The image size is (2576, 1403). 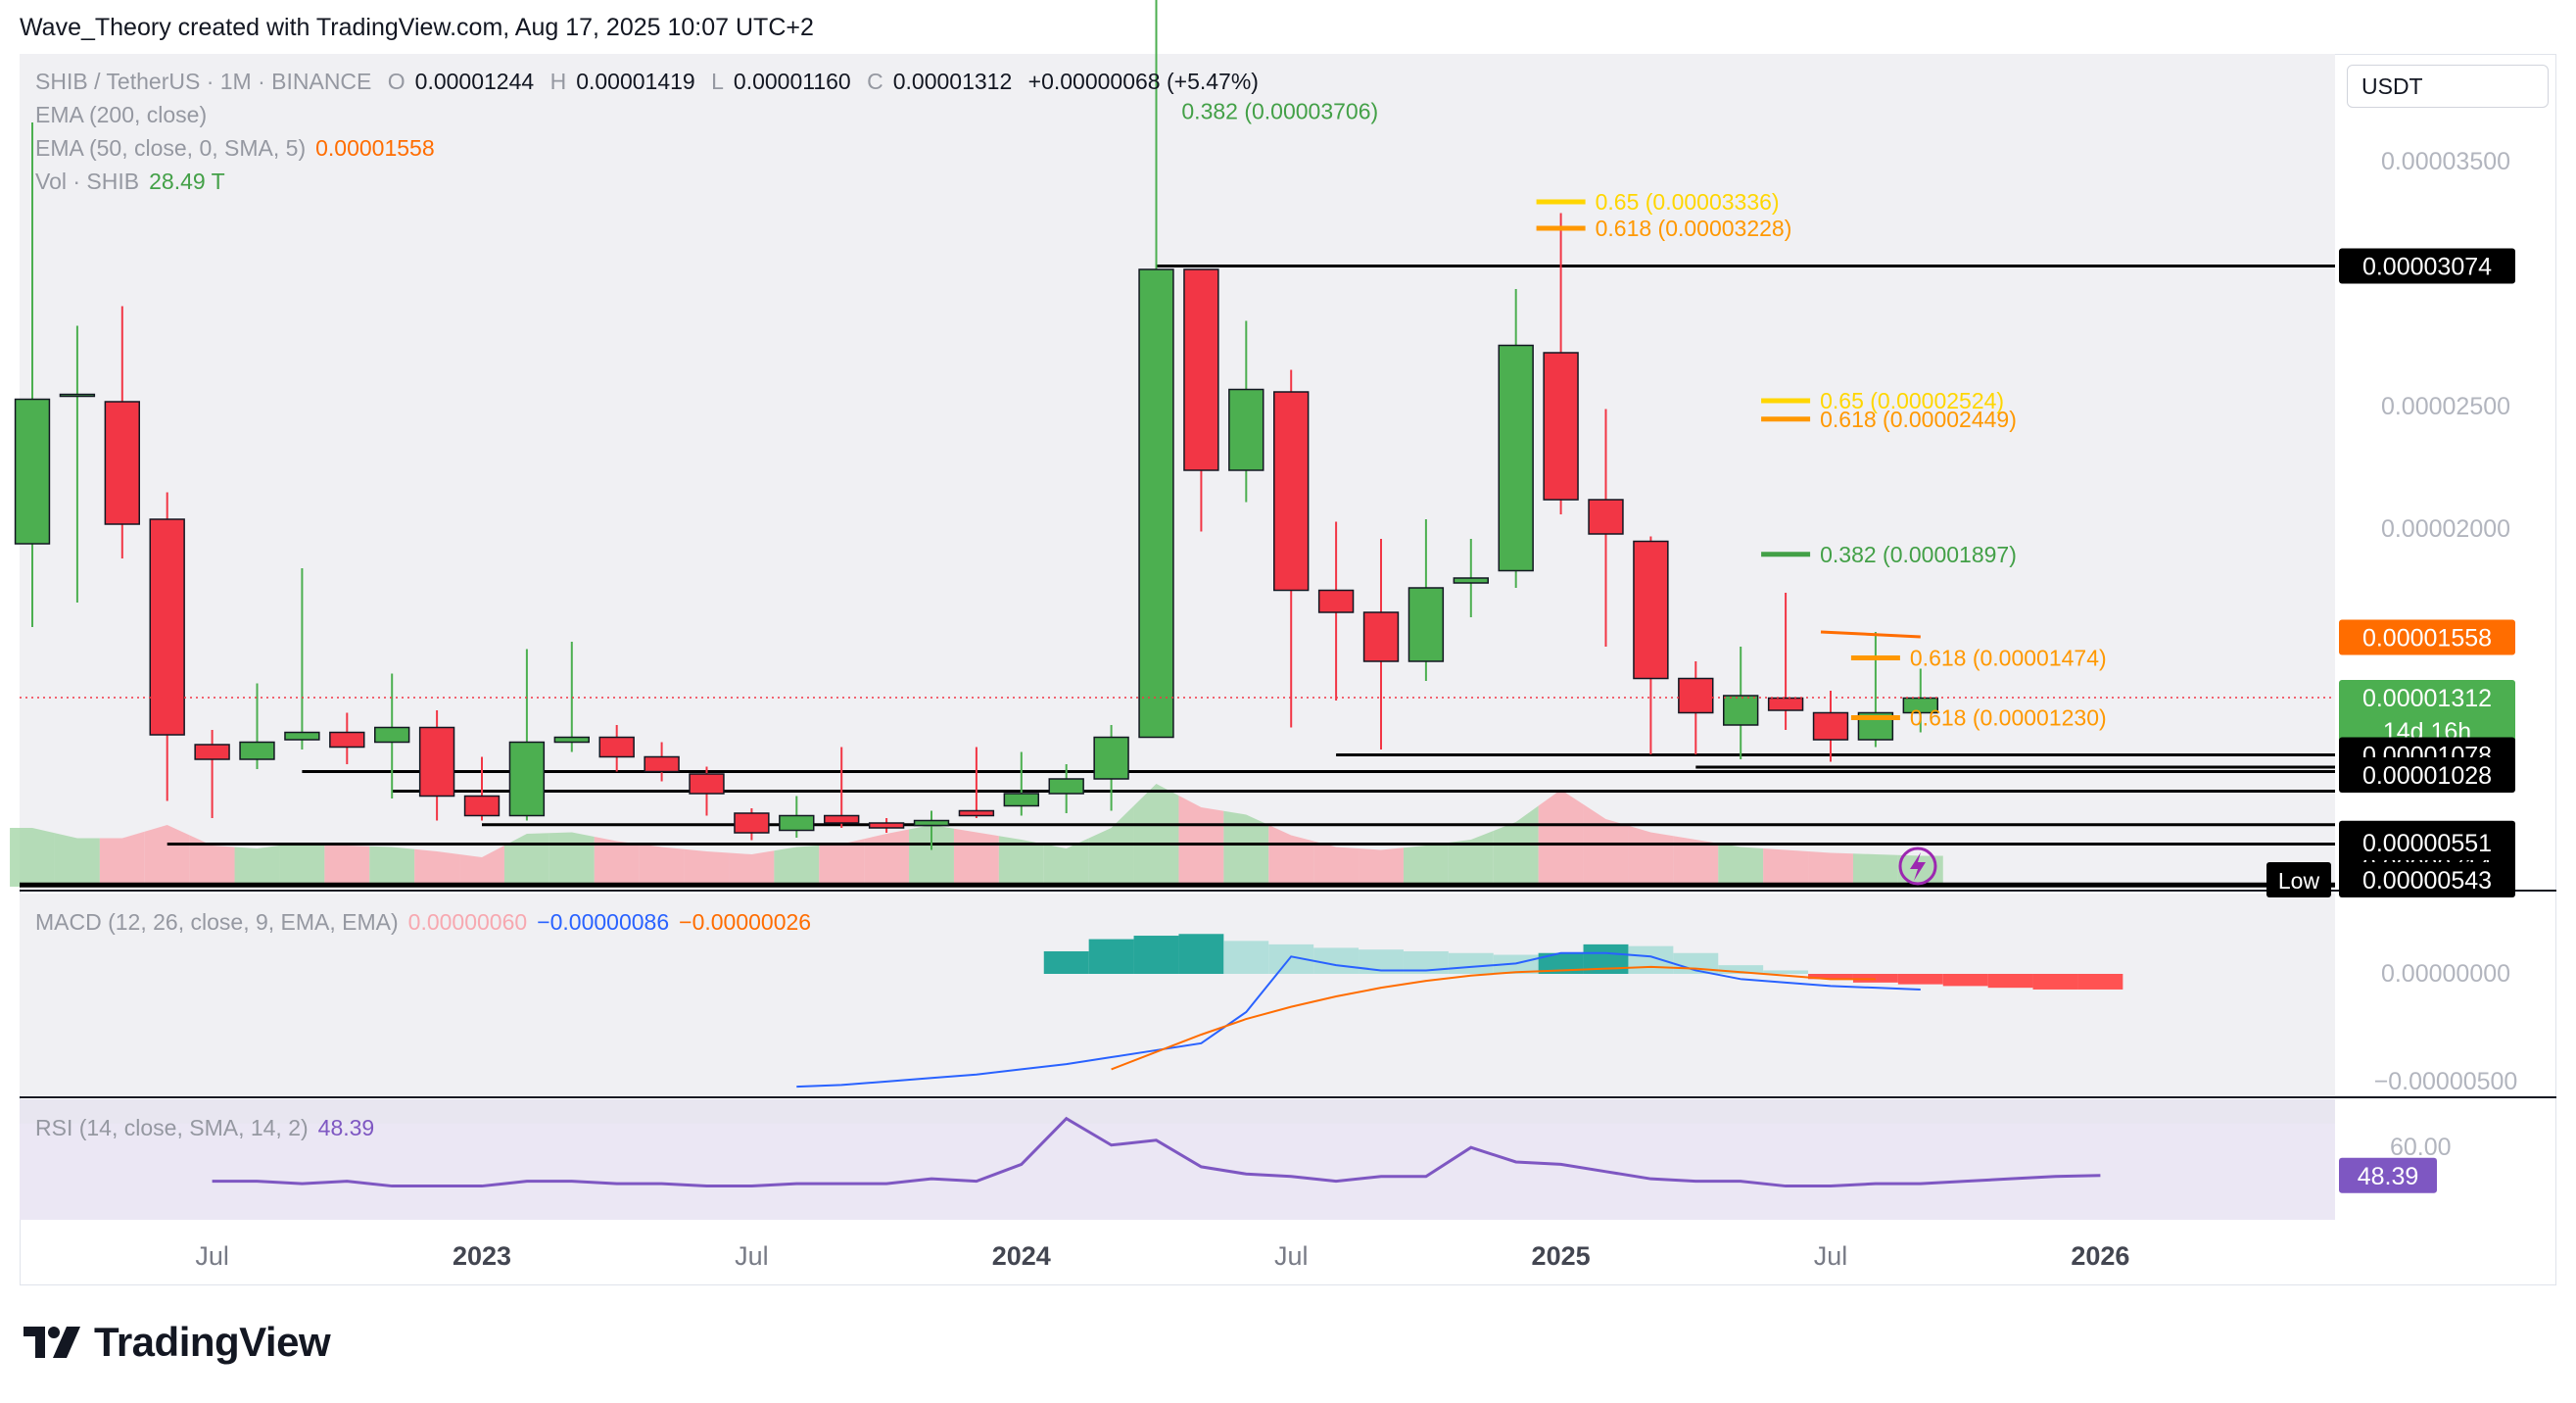 What do you see at coordinates (745, 922) in the screenshot?
I see `macd-signal-value: −0.00000026` at bounding box center [745, 922].